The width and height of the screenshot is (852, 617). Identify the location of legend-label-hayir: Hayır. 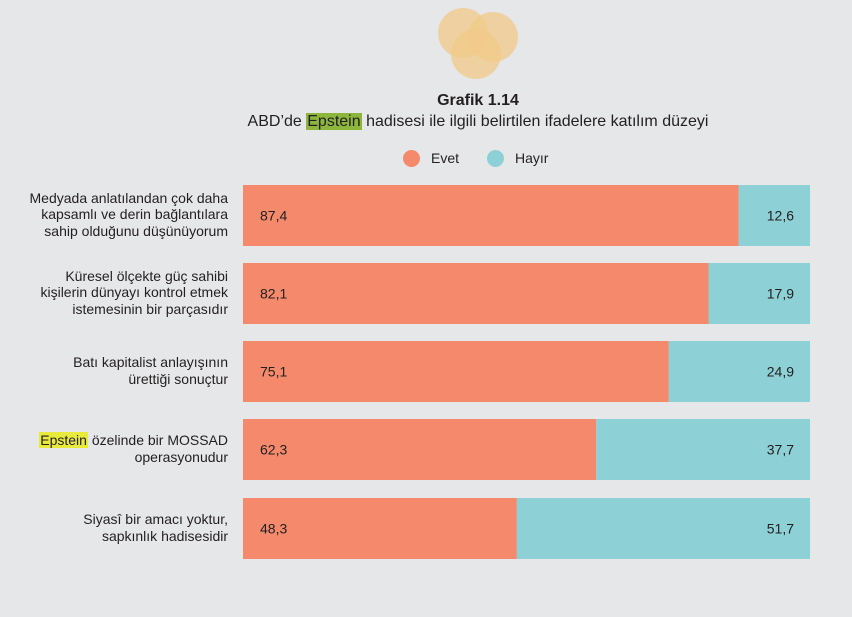
(532, 158).